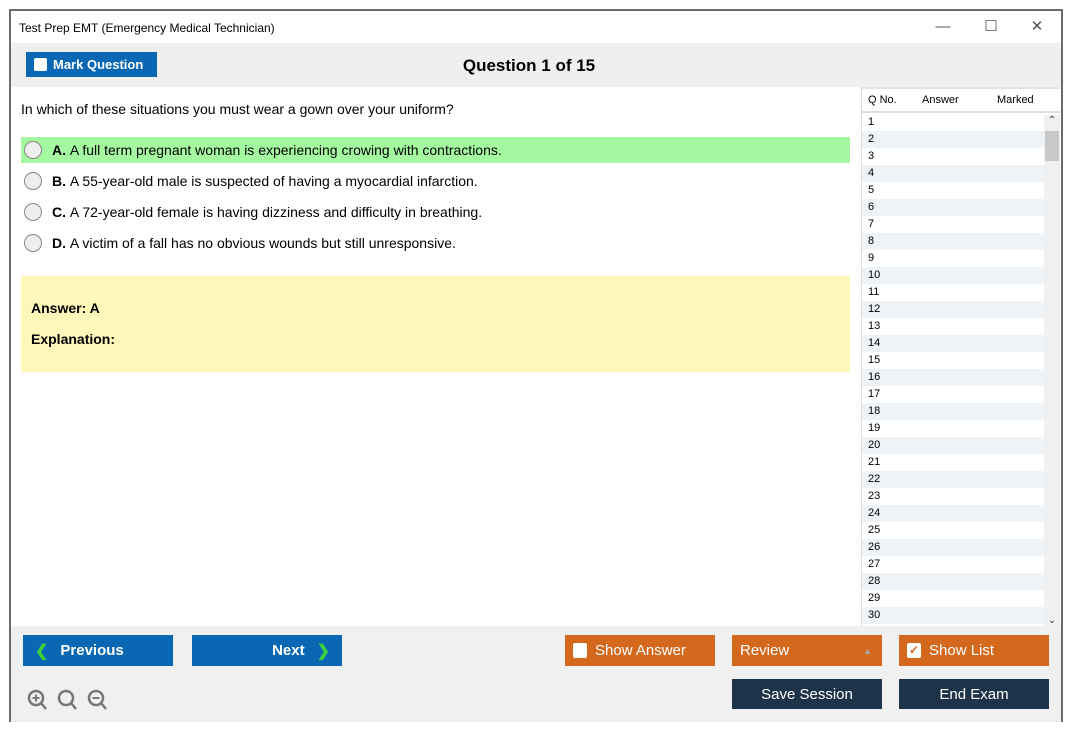 The image size is (1075, 735). Describe the element at coordinates (529, 65) in the screenshot. I see `question-header: Question 1 of 15` at that location.